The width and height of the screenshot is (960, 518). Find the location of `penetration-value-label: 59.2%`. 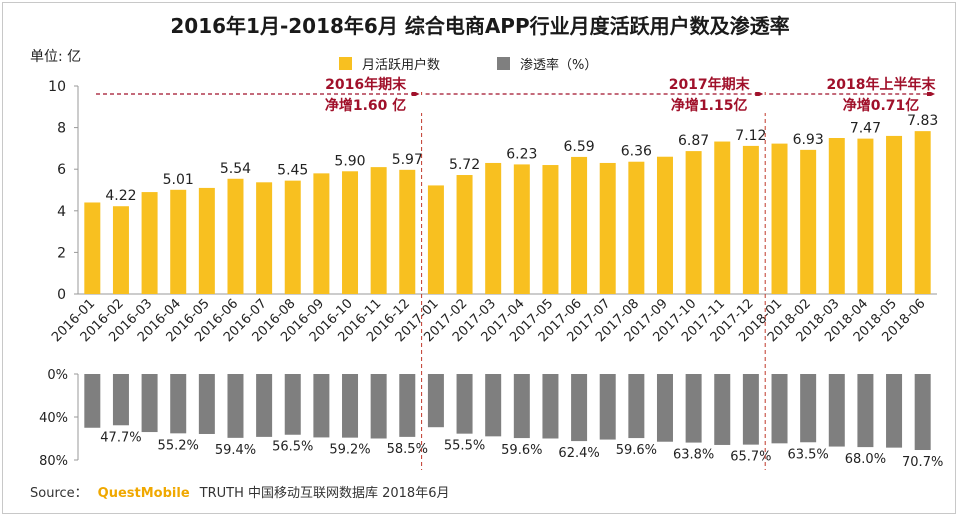

penetration-value-label: 59.2% is located at coordinates (349, 450).